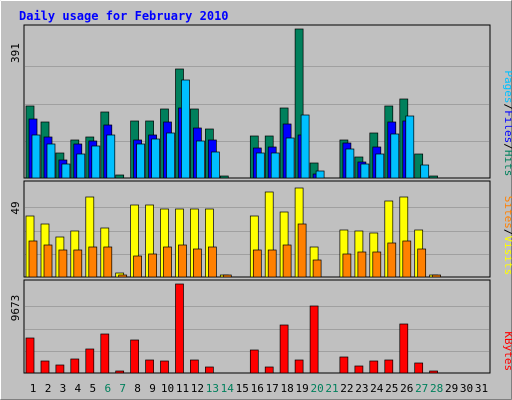 The height and width of the screenshot is (400, 512). What do you see at coordinates (137, 388) in the screenshot?
I see `x-tick-label: 8` at bounding box center [137, 388].